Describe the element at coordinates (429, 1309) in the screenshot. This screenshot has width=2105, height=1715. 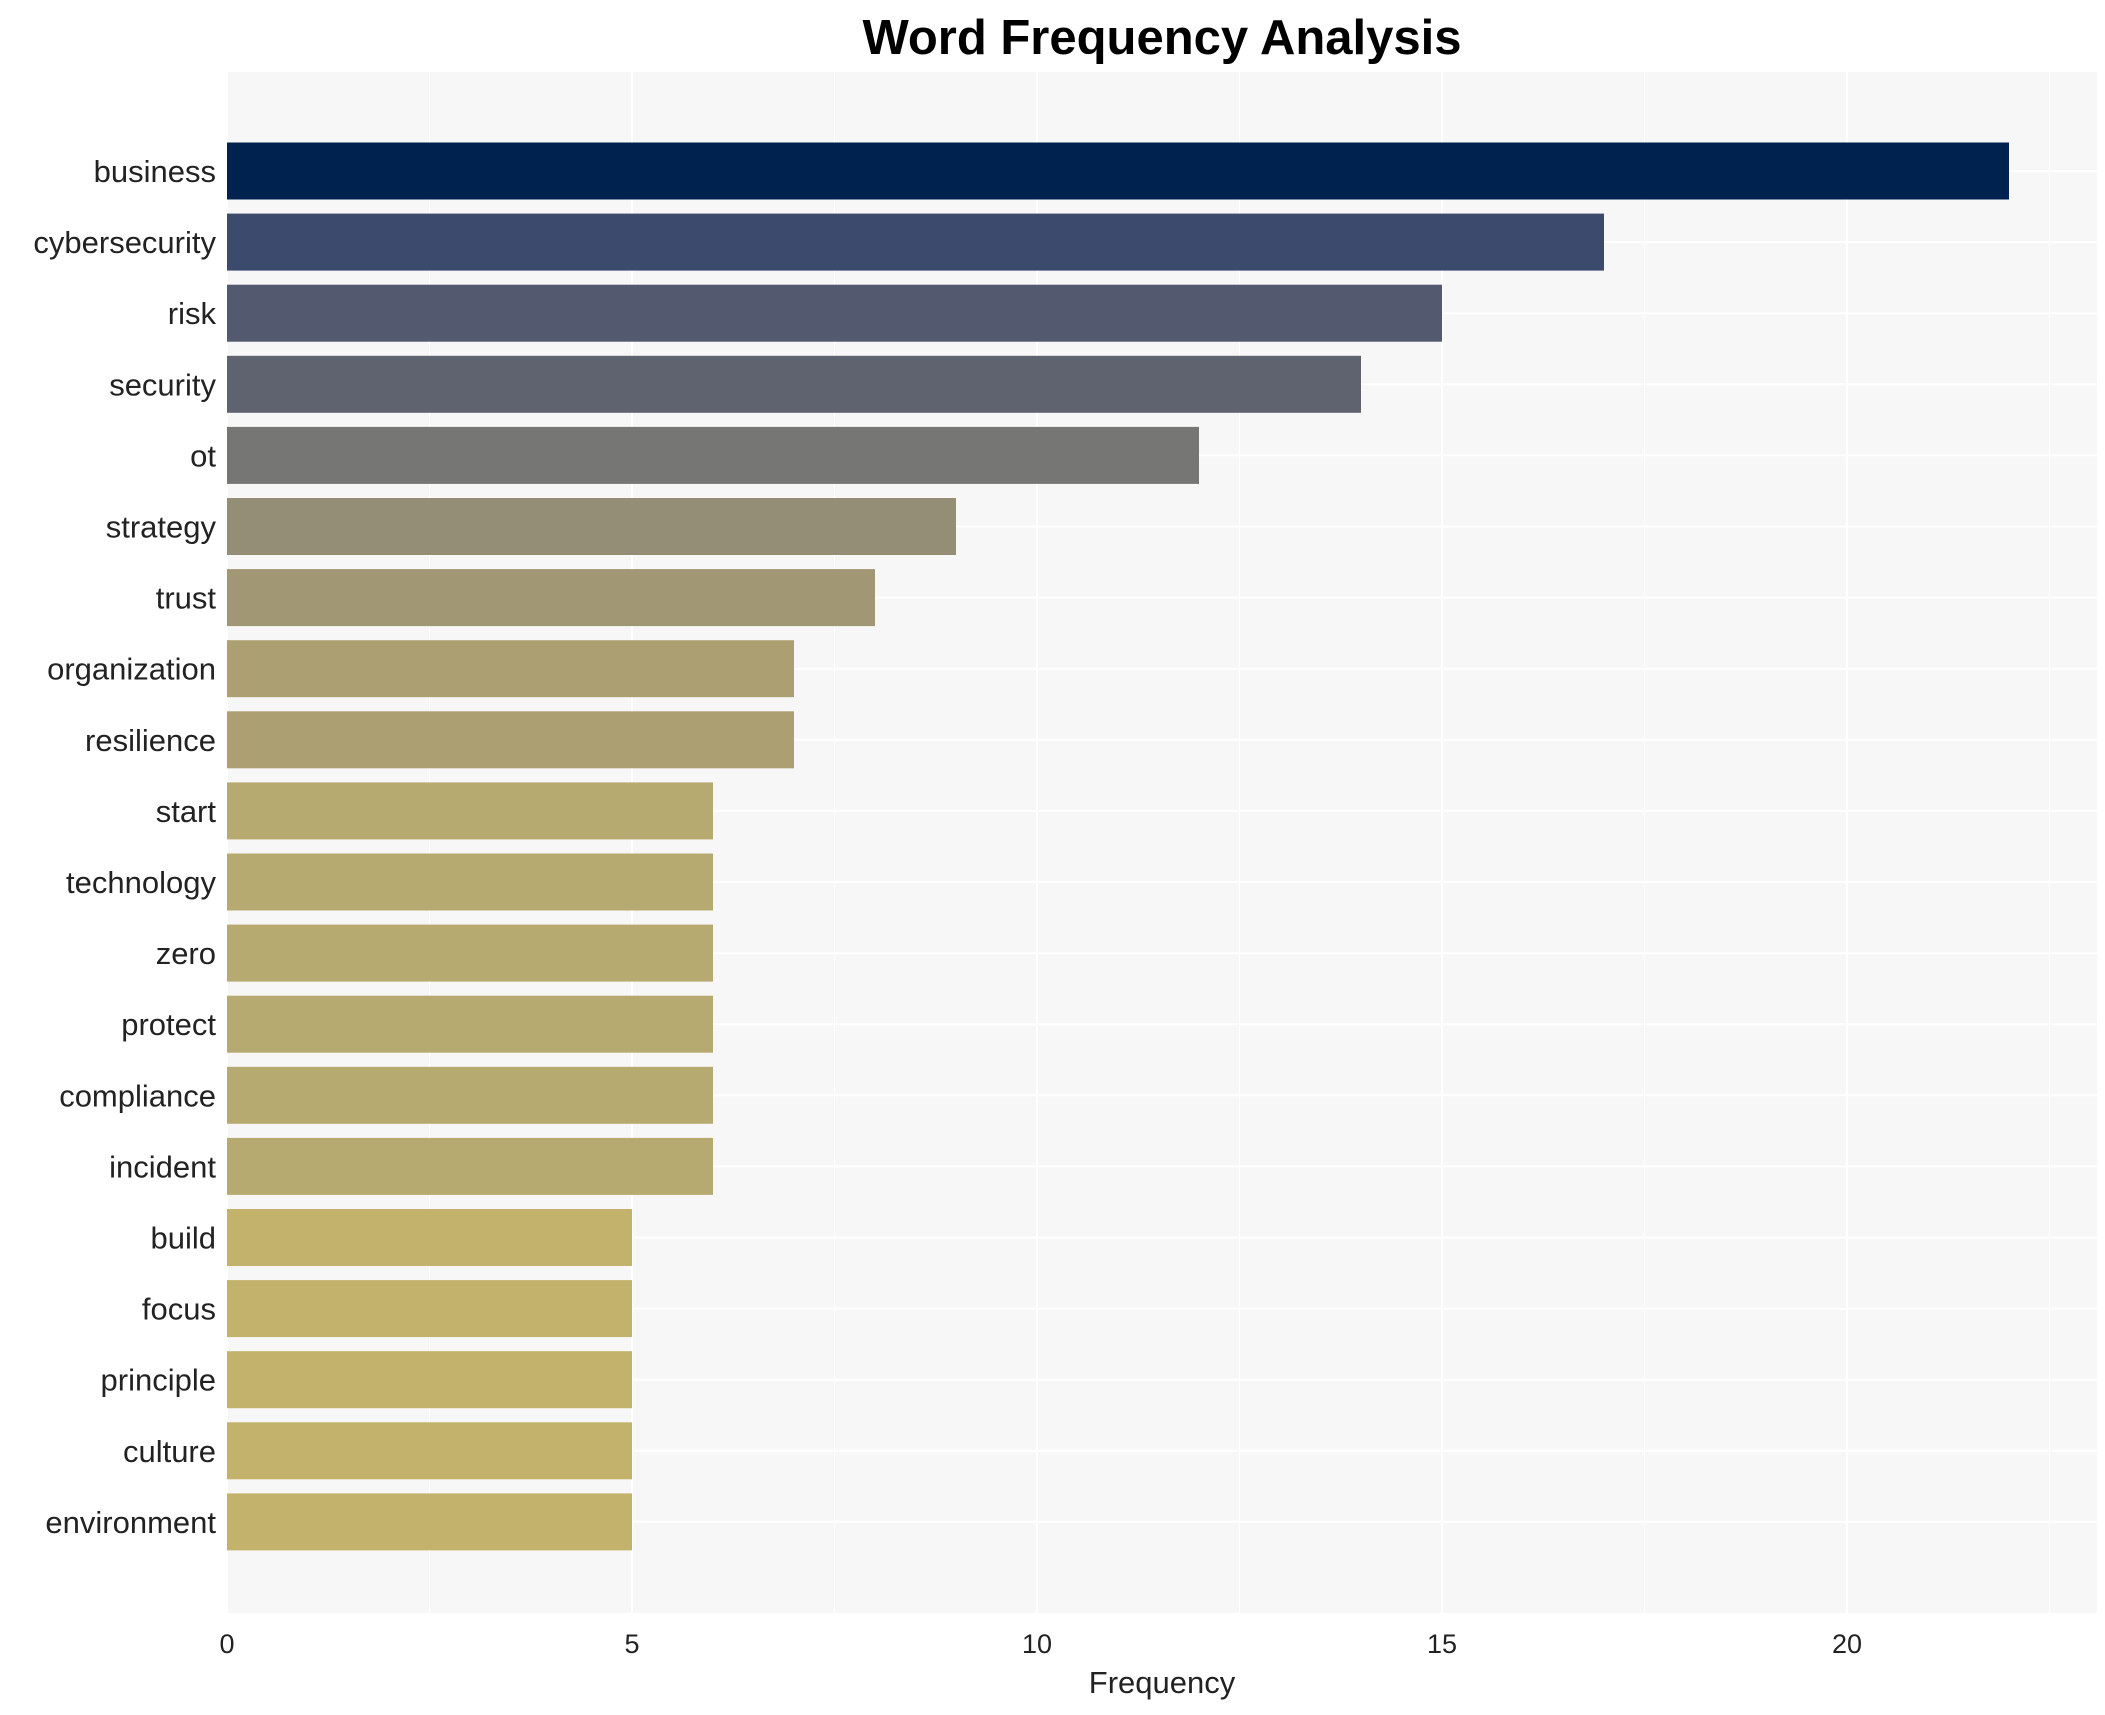
I see `bar-focus` at that location.